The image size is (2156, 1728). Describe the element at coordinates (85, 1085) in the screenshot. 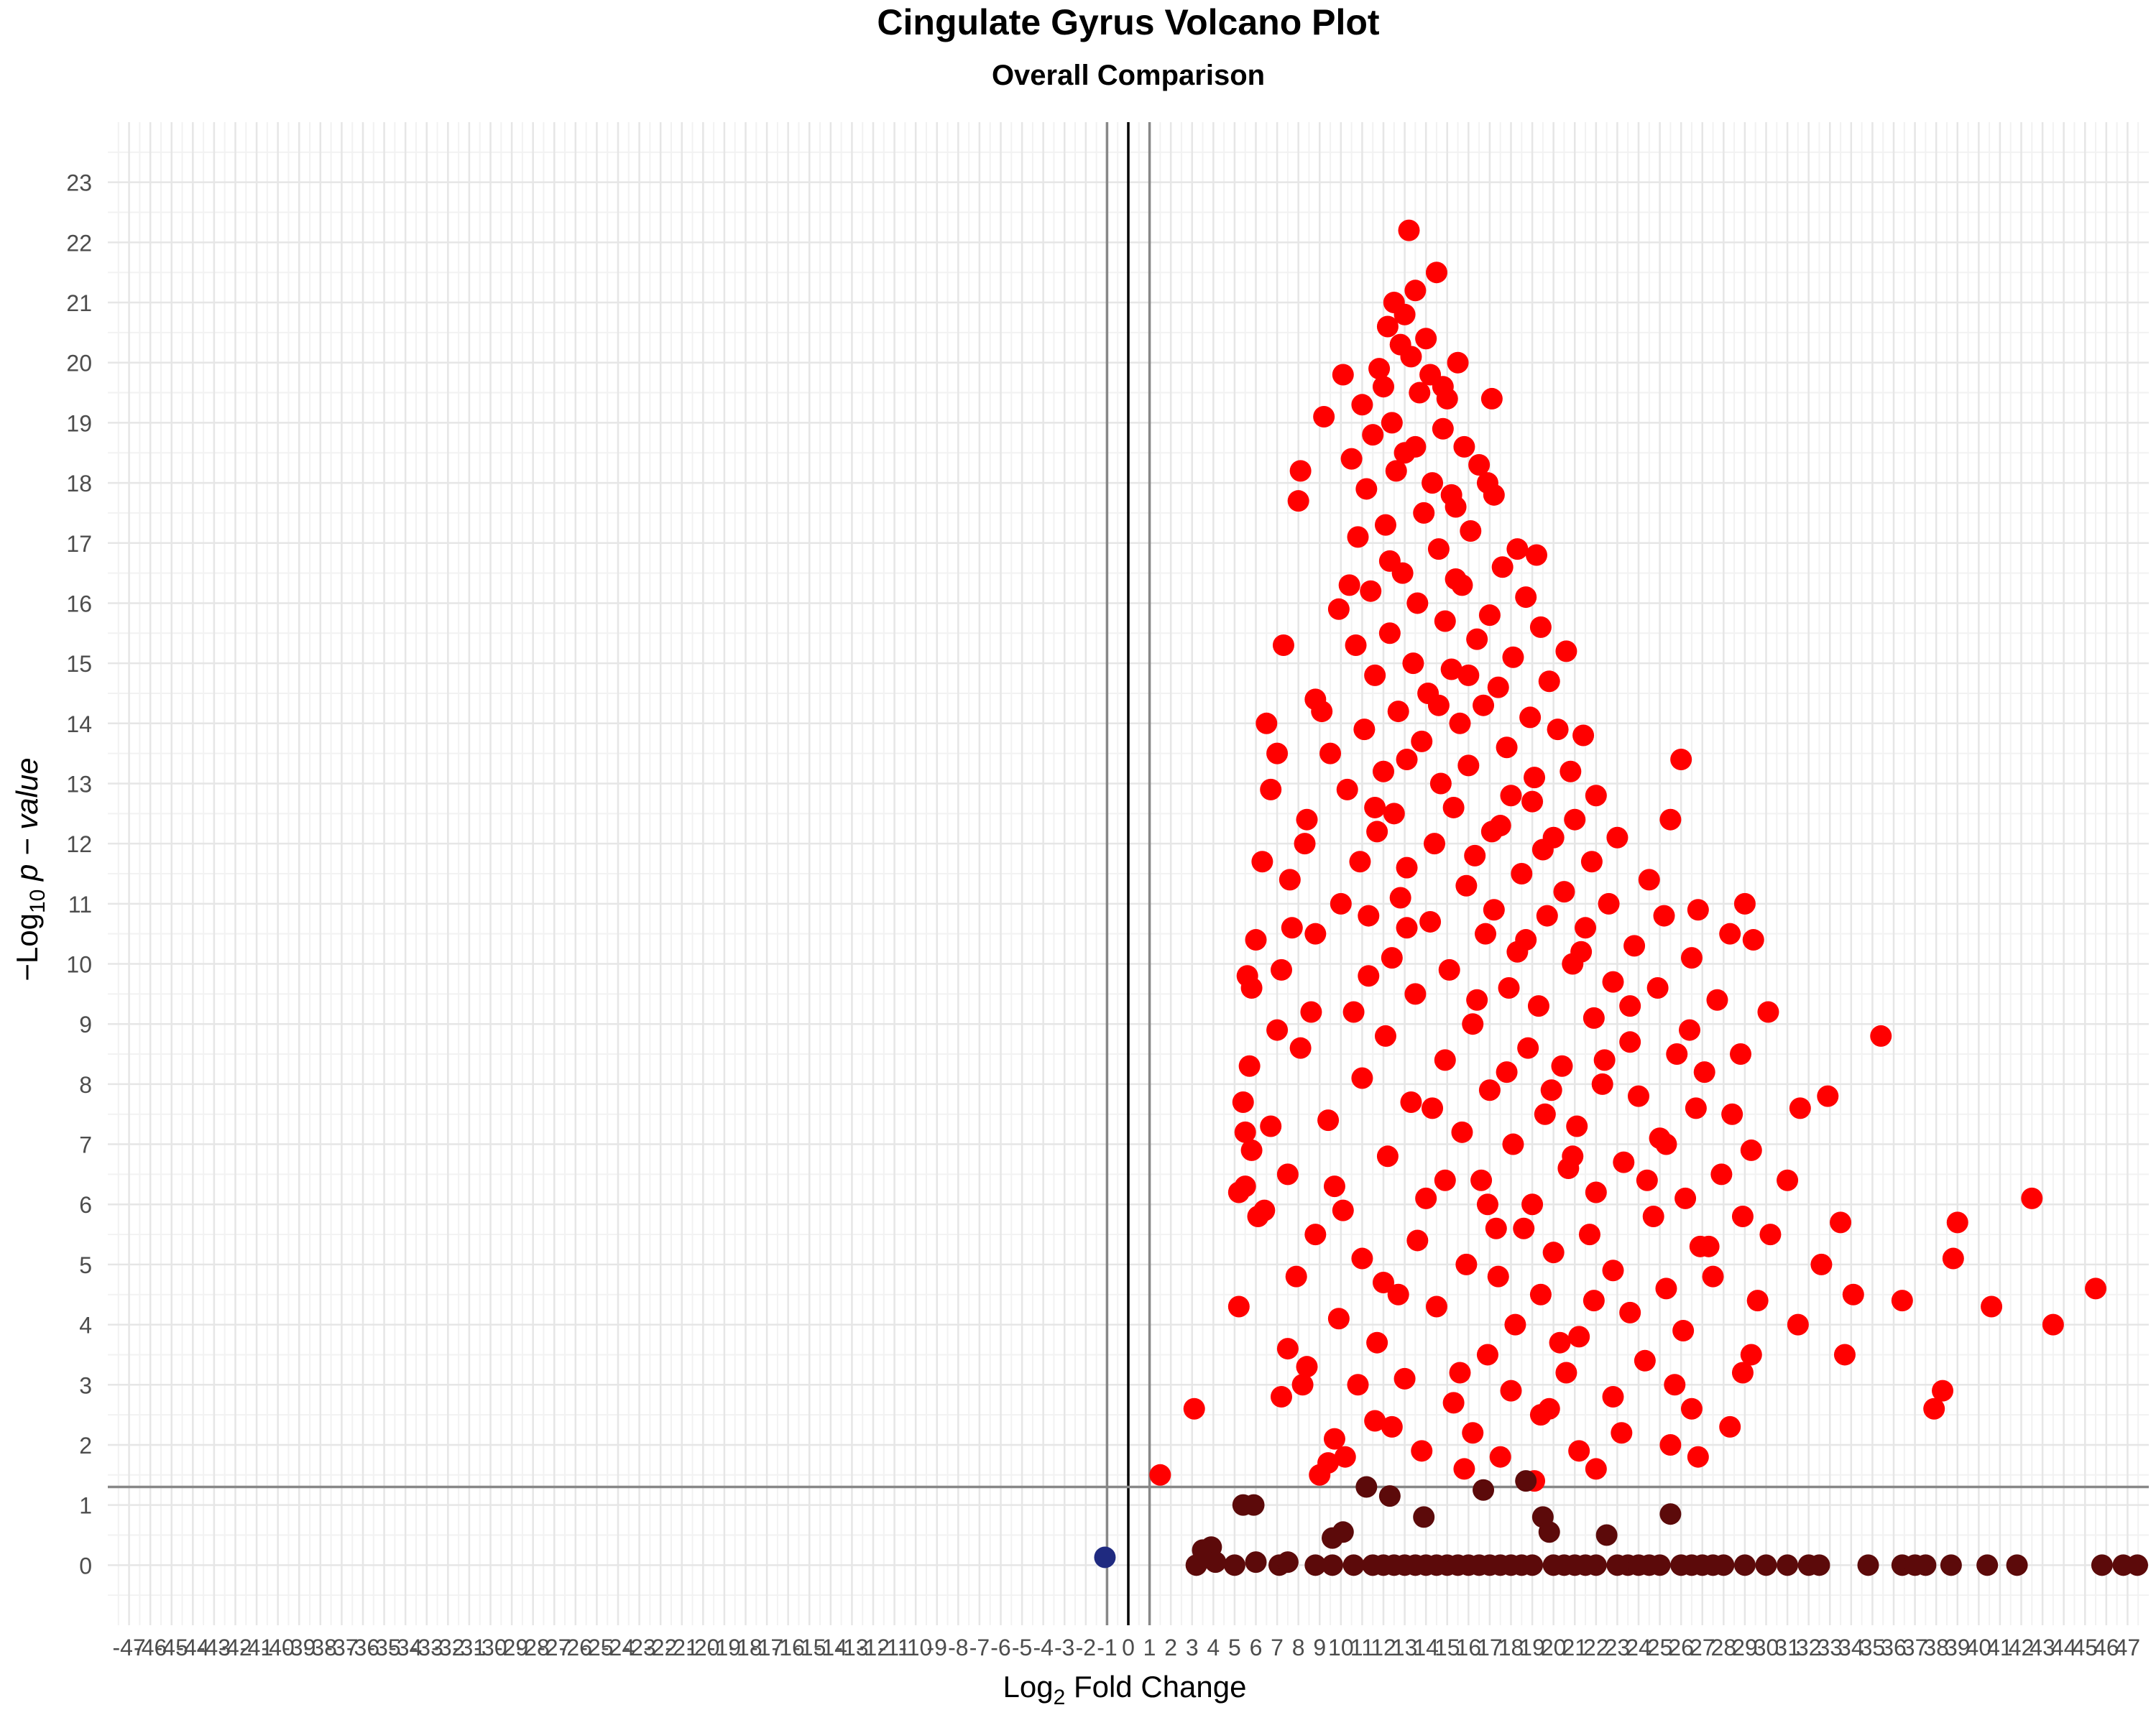

I see `y-tick-label: 8` at that location.